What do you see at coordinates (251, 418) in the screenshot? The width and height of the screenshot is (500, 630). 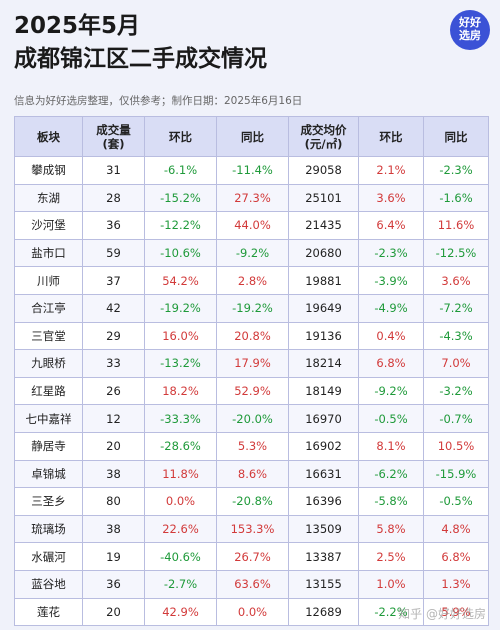 I see `table-row: 七中嘉祥 12 -33.3% -20.0% 16970 -0.5% -0.7%` at bounding box center [251, 418].